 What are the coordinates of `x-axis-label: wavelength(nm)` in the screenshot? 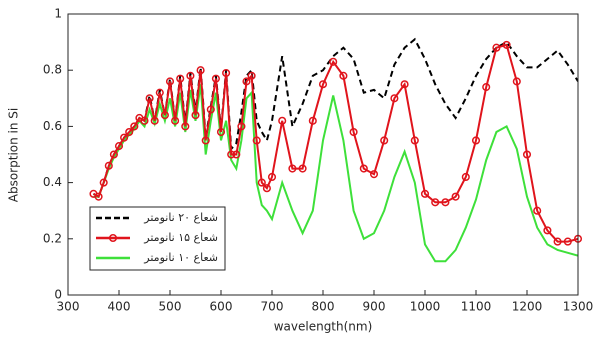 It's located at (323, 327).